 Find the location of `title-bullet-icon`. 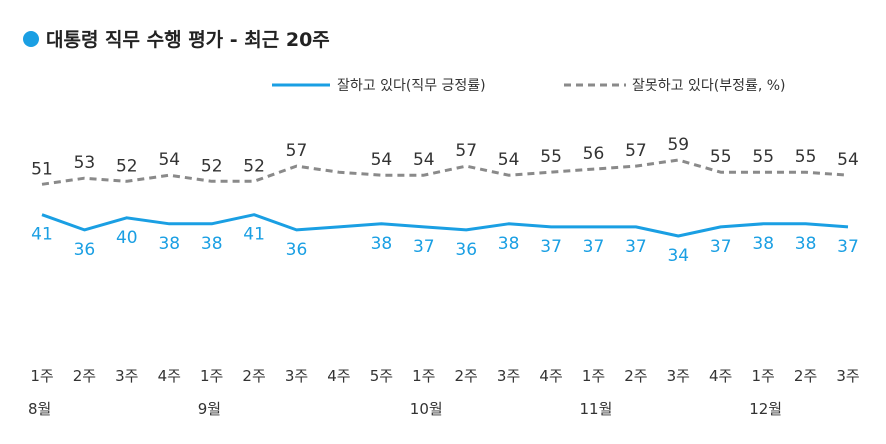

title-bullet-icon is located at coordinates (31, 39).